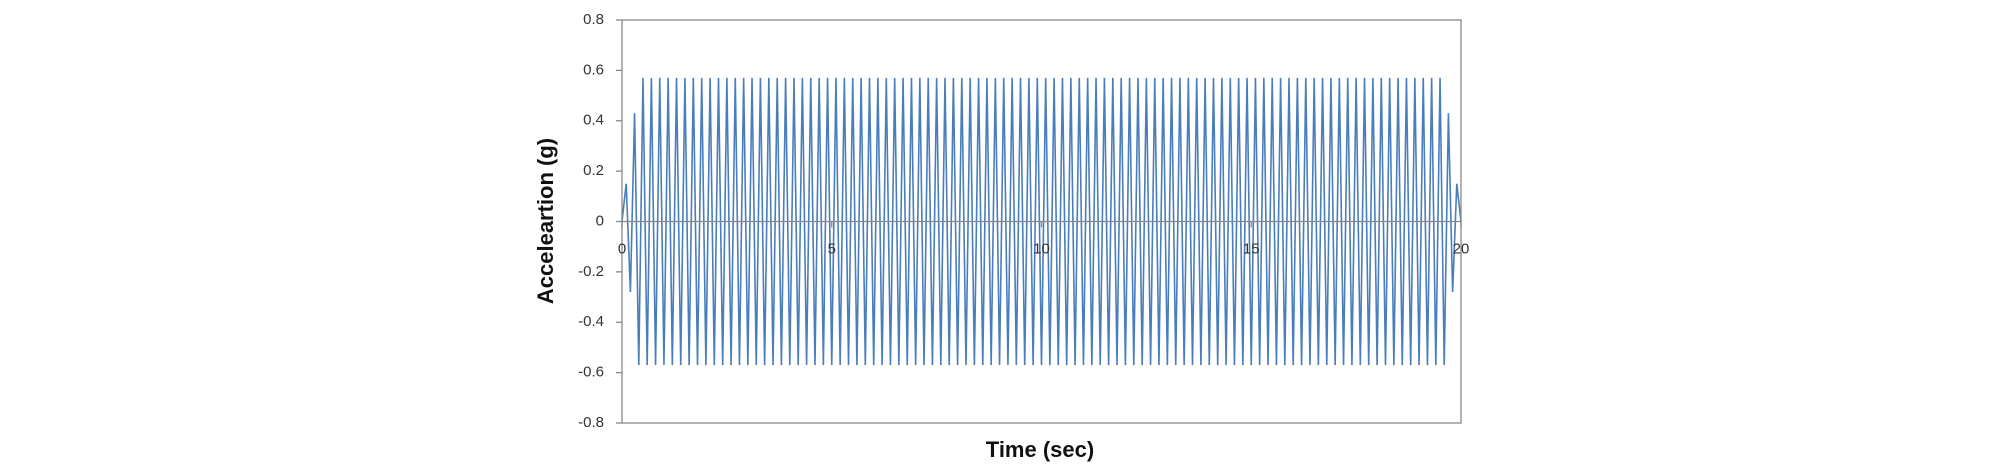 The width and height of the screenshot is (2008, 472). I want to click on x-tick-label: 10, so click(1041, 248).